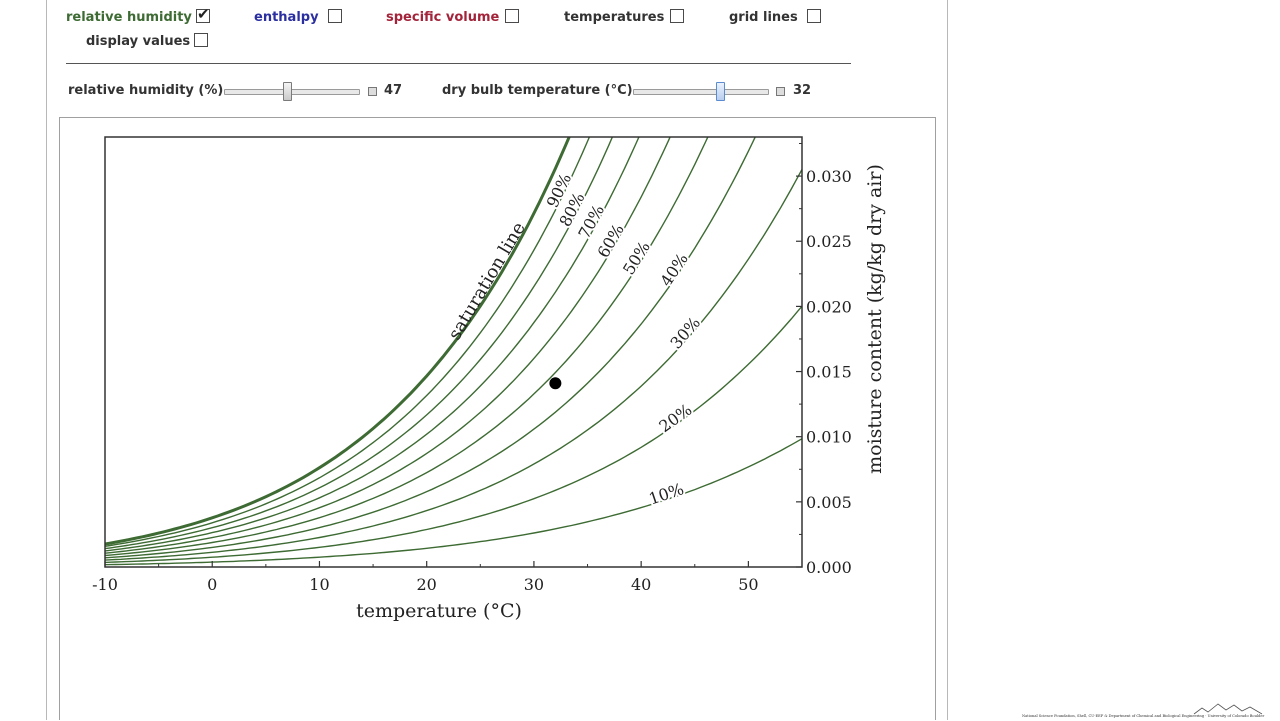  Describe the element at coordinates (666, 493) in the screenshot. I see `rh-label-10: 10%` at that location.